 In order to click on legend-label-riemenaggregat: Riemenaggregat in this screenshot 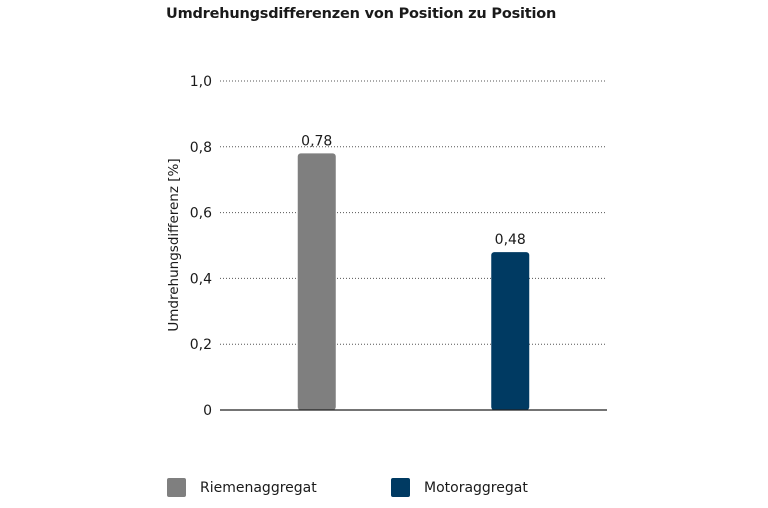, I will do `click(258, 487)`.